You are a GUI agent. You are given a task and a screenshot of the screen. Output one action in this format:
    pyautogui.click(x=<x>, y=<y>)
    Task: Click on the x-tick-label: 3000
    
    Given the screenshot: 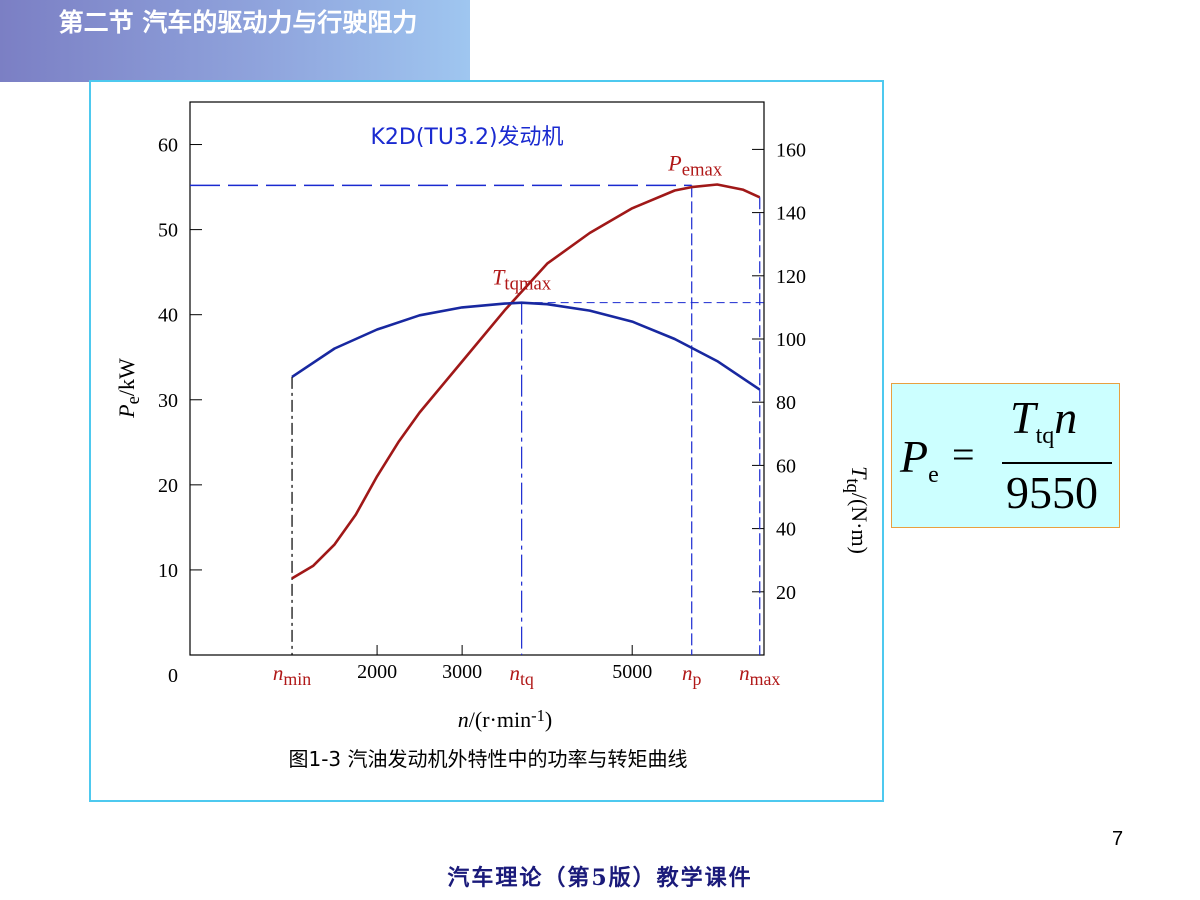 What is the action you would take?
    pyautogui.click(x=462, y=672)
    